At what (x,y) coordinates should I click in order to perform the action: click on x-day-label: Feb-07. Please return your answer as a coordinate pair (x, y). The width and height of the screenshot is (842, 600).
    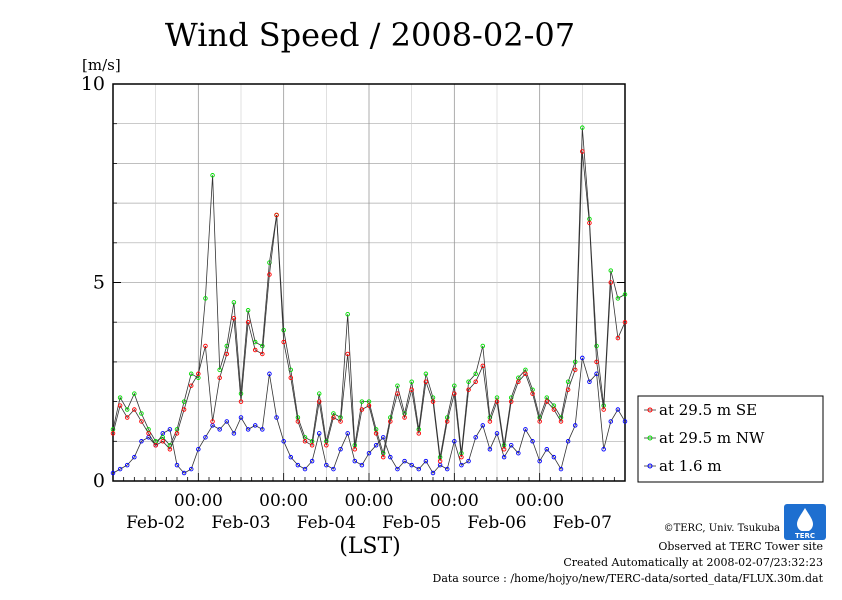
    Looking at the image, I should click on (582, 523).